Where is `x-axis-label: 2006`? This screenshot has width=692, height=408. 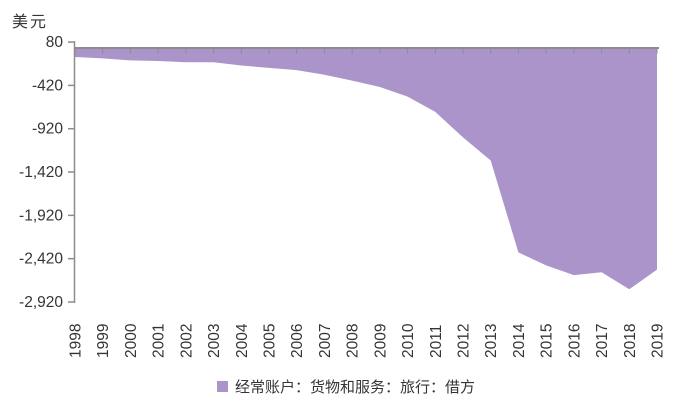
x-axis-label: 2006 is located at coordinates (297, 341).